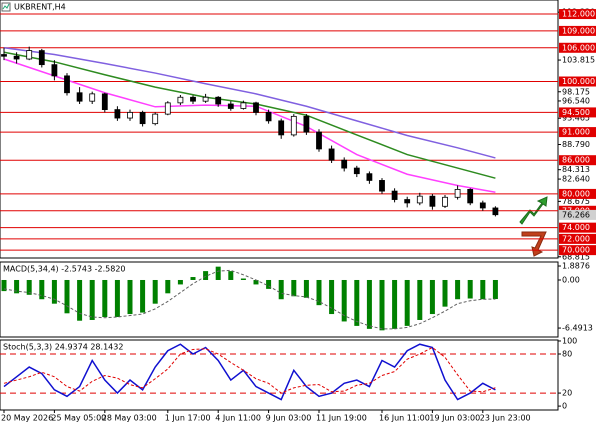 Image resolution: width=596 pixels, height=425 pixels. What do you see at coordinates (576, 118) in the screenshot?
I see `y-tick-label: 93.465` at bounding box center [576, 118].